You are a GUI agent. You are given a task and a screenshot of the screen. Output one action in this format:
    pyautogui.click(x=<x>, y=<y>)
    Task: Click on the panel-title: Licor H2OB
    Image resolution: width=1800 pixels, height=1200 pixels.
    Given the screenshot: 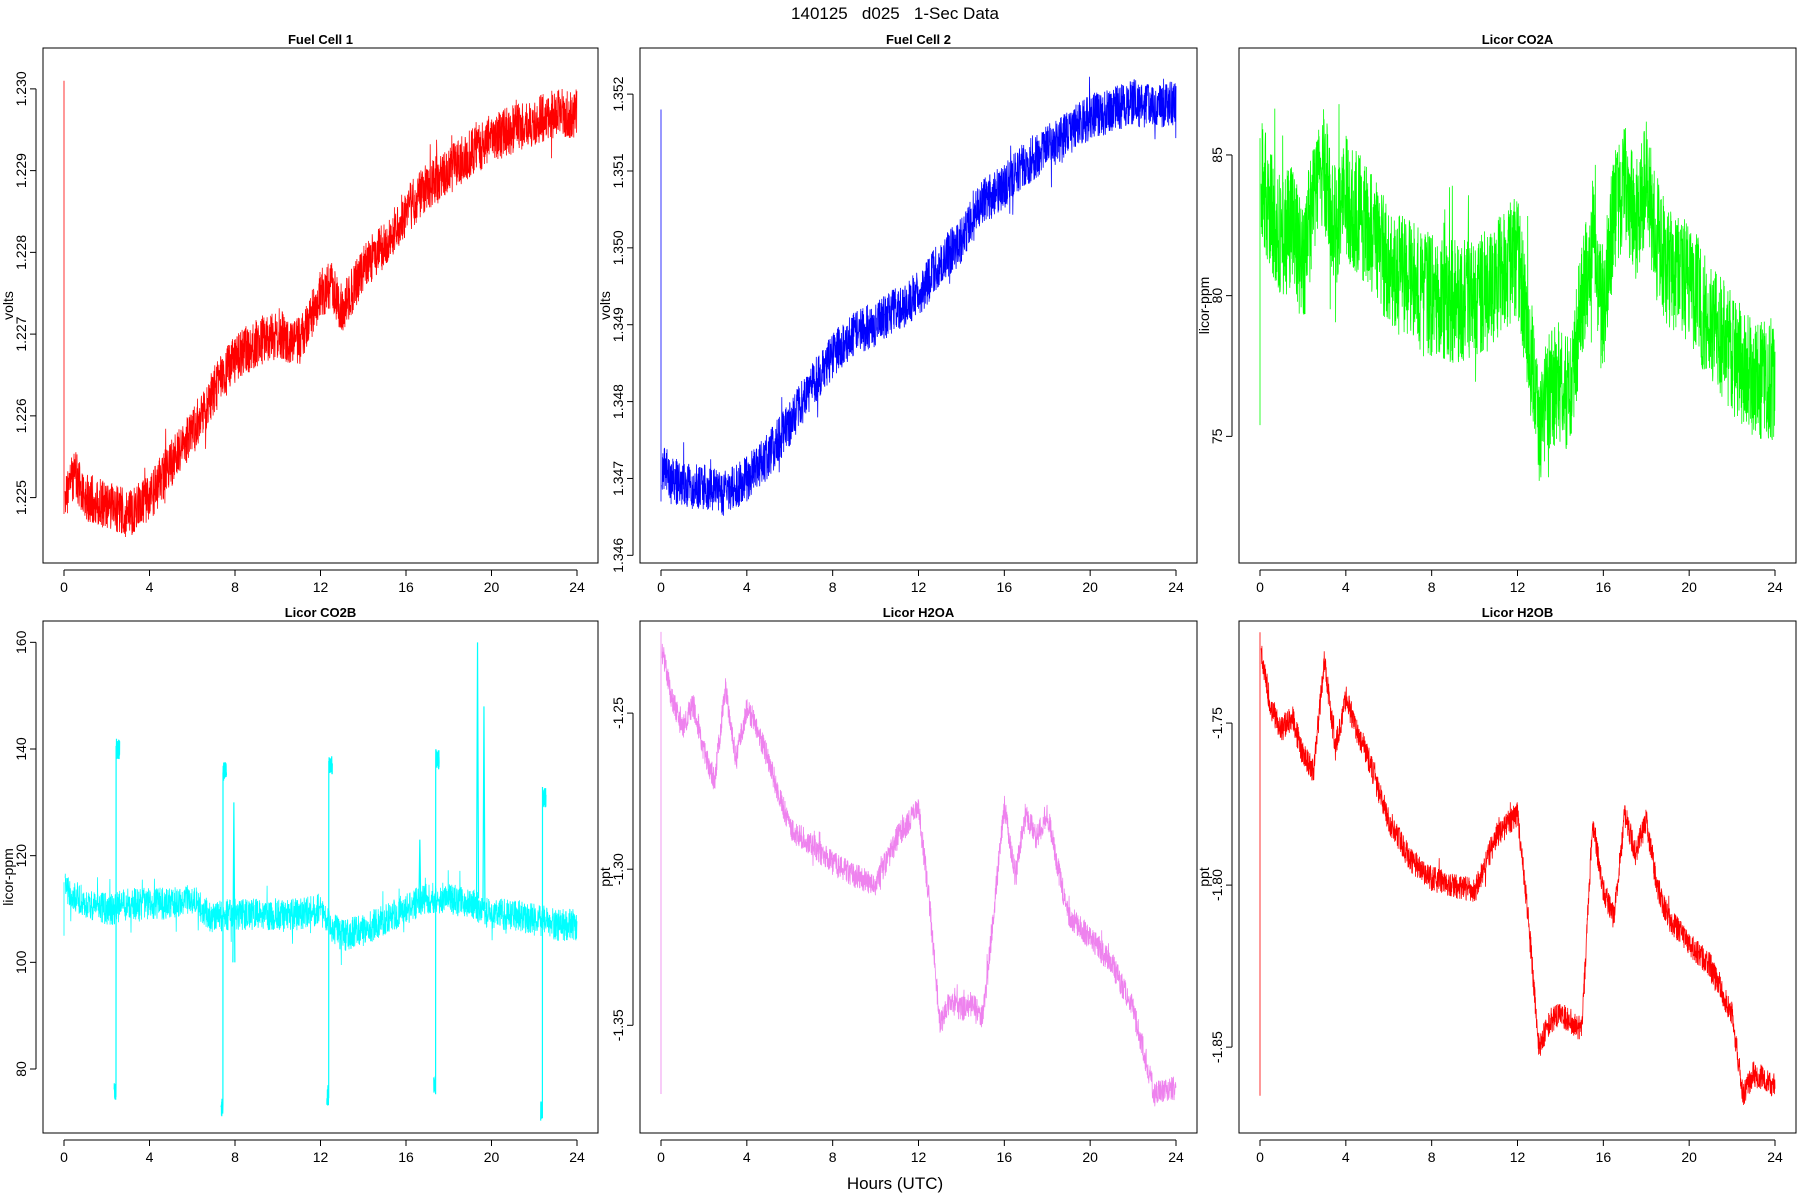 What is the action you would take?
    pyautogui.click(x=1518, y=612)
    